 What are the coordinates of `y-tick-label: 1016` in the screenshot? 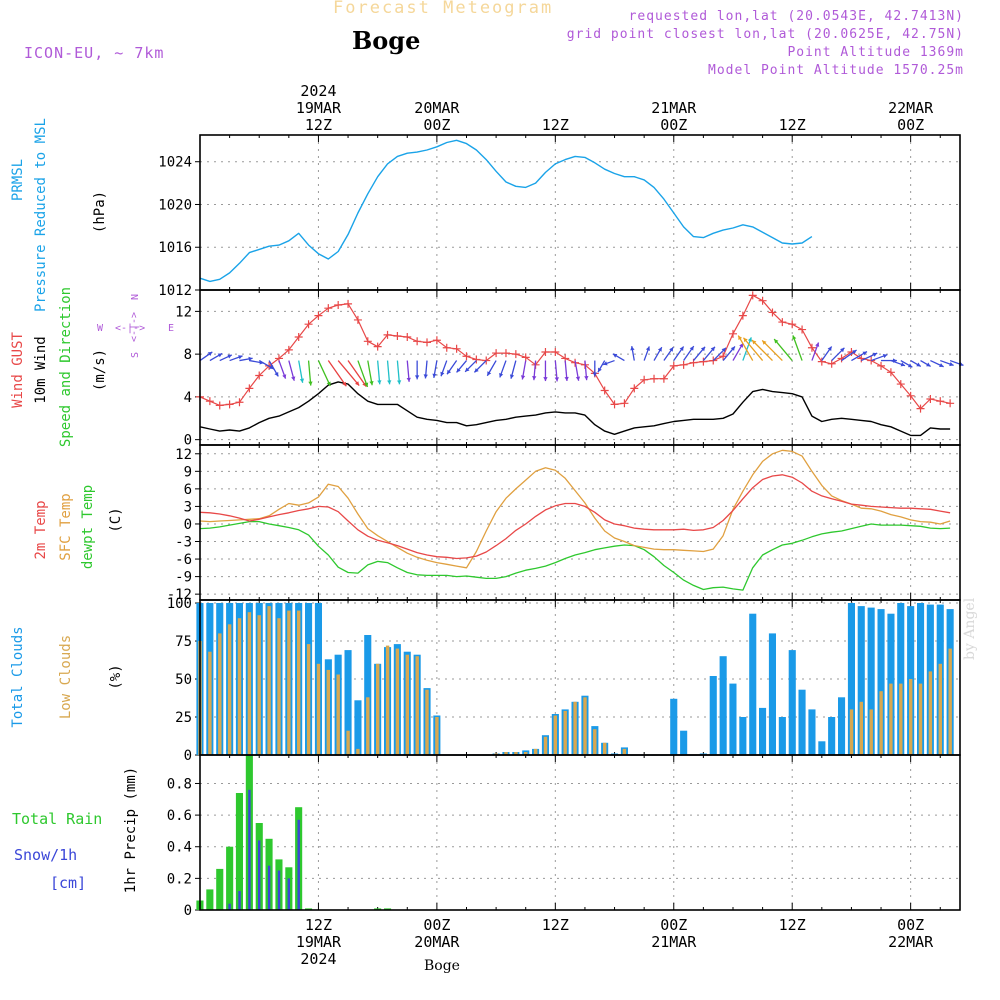 It's located at (175, 248).